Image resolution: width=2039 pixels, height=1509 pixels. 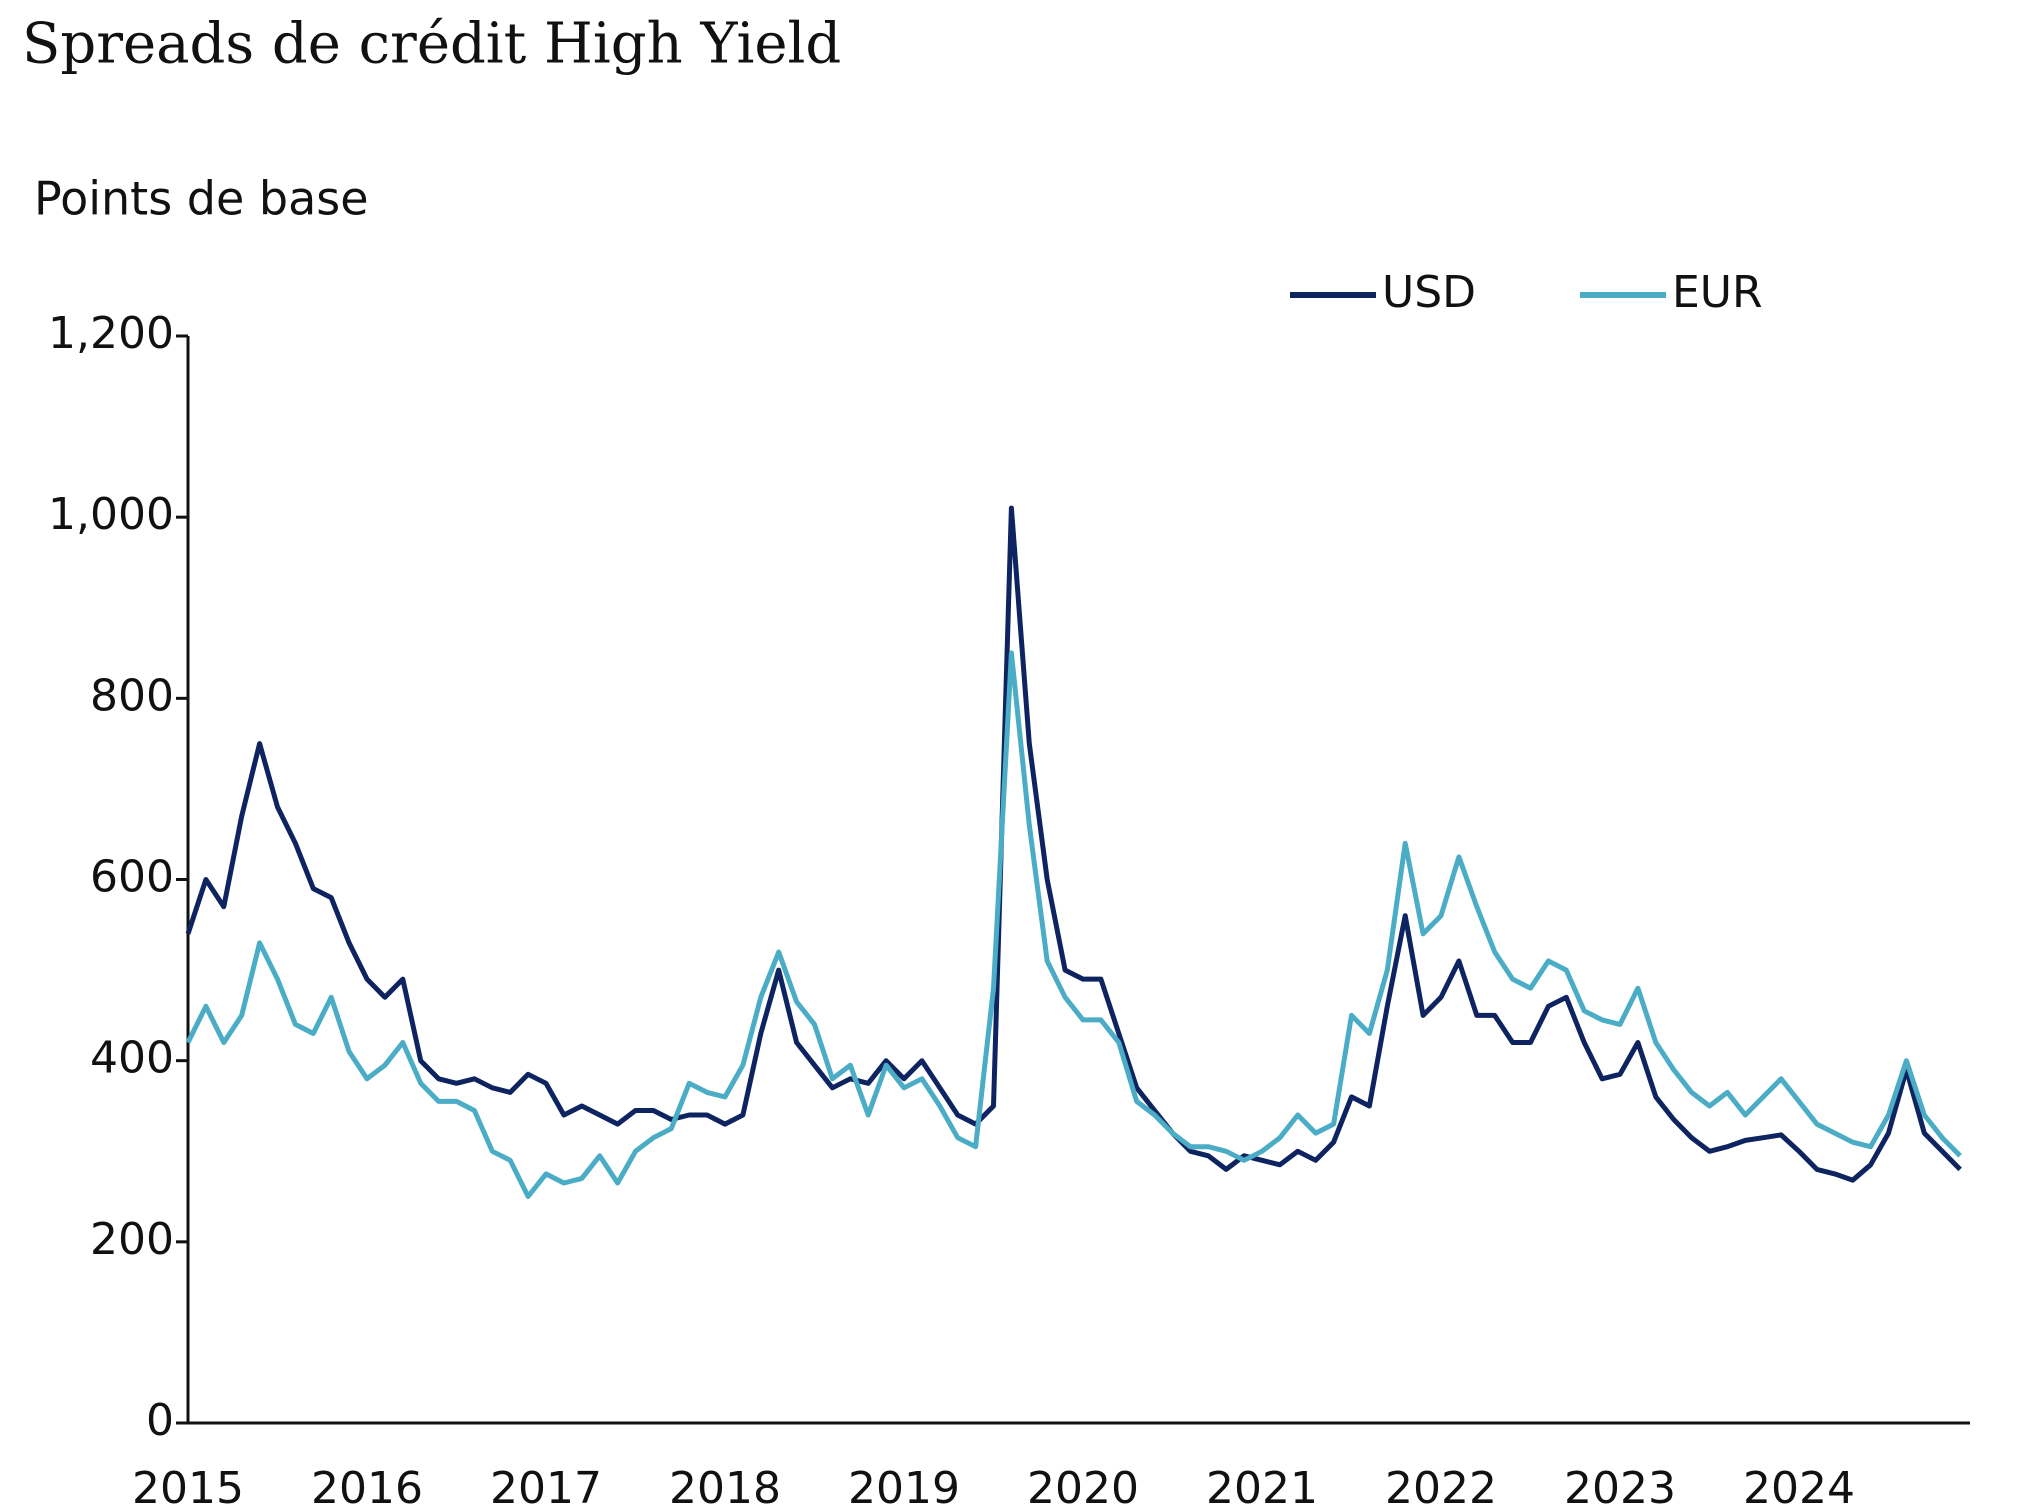 I want to click on chart-title: Spreads de crédit High Yield, so click(x=431, y=44).